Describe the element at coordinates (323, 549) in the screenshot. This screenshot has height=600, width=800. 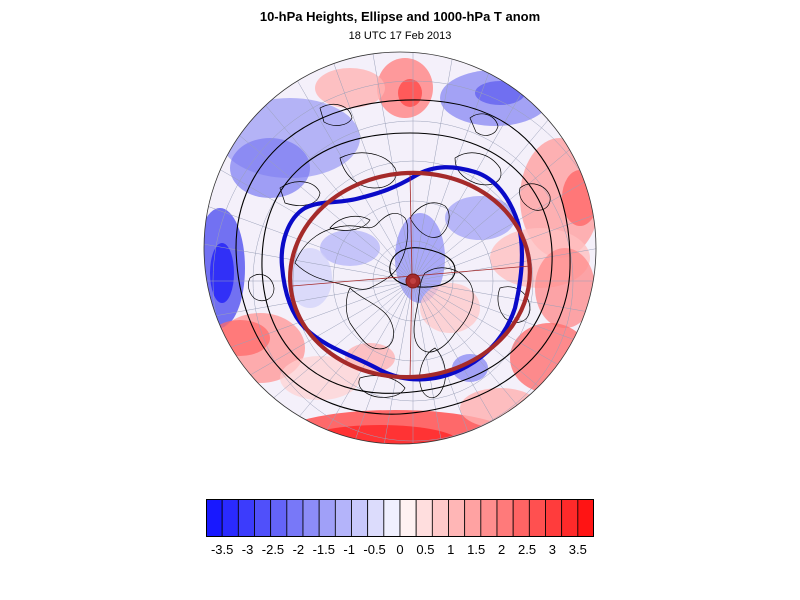
I see `colorbar-tick-label: -1.5` at that location.